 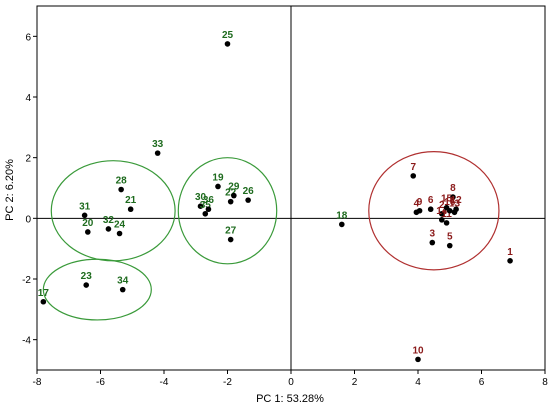 I want to click on point-18: 18, so click(x=342, y=219).